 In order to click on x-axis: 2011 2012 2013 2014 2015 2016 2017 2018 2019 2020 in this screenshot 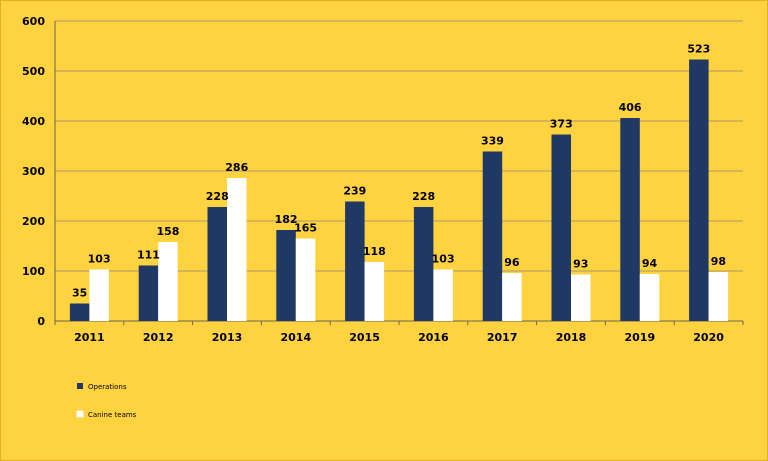, I will do `click(399, 332)`.